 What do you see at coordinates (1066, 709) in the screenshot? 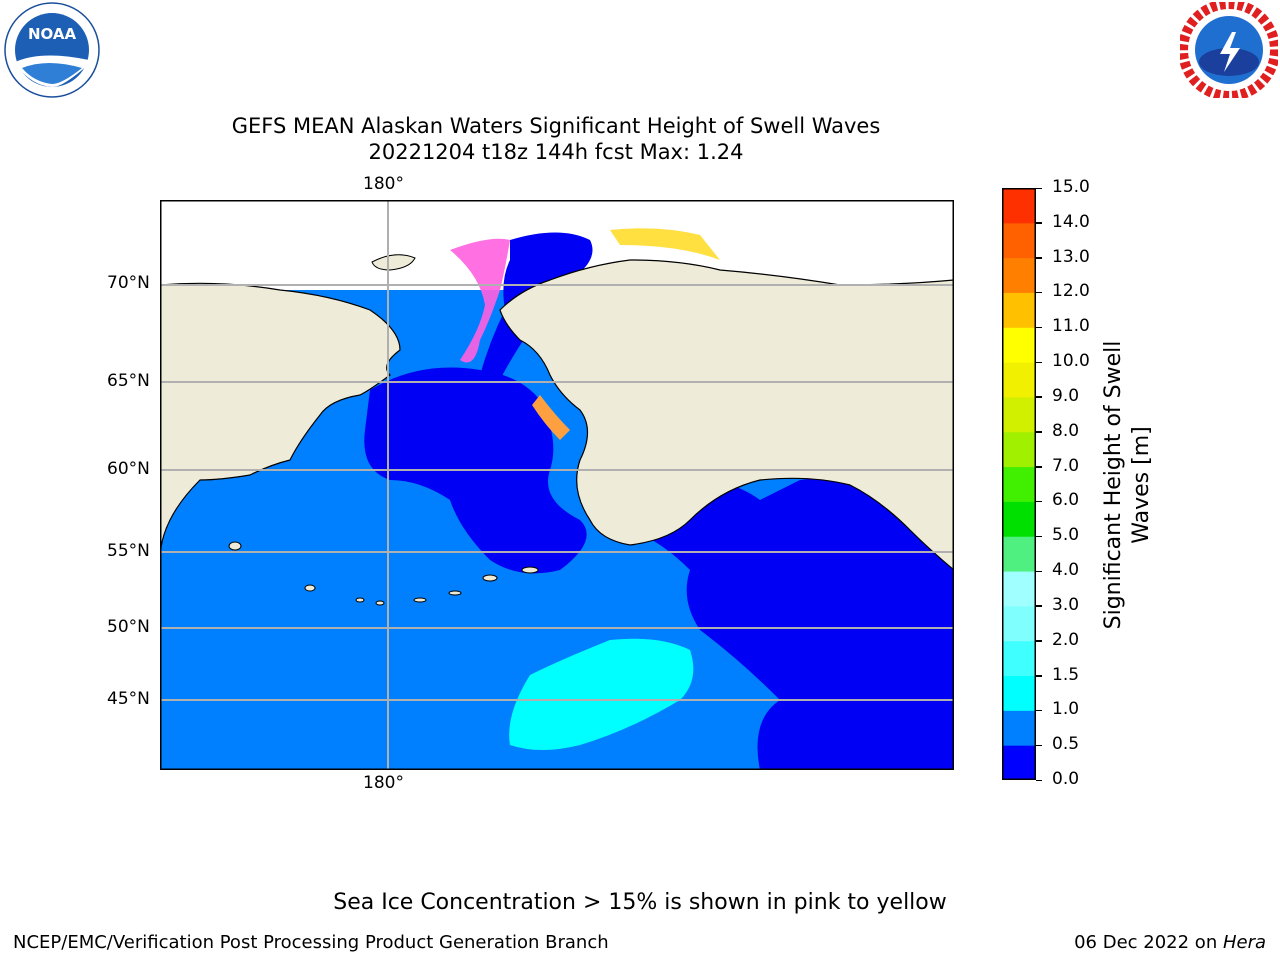
I see `colorbar-tick-label: 1.0` at bounding box center [1066, 709].